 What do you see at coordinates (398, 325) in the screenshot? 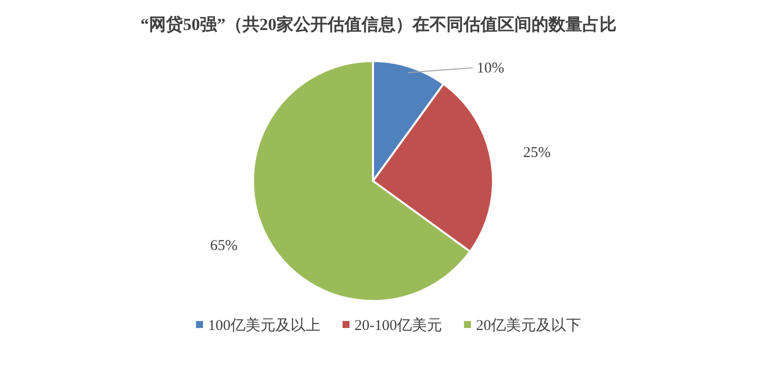
I see `legend-label: 20-100亿美元` at bounding box center [398, 325].